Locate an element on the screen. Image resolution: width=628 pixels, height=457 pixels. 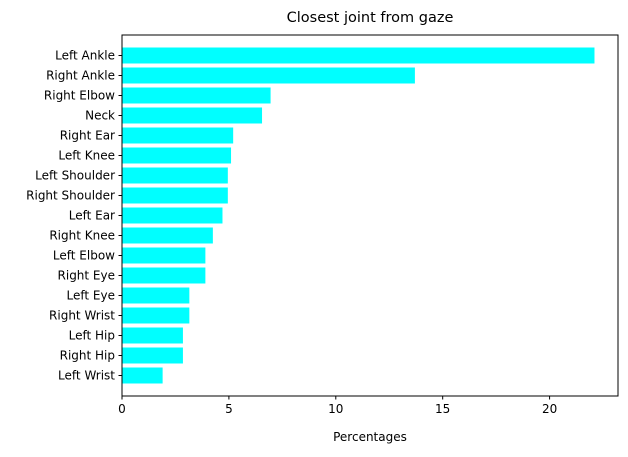
y-tick-label: Neck is located at coordinates (100, 116).